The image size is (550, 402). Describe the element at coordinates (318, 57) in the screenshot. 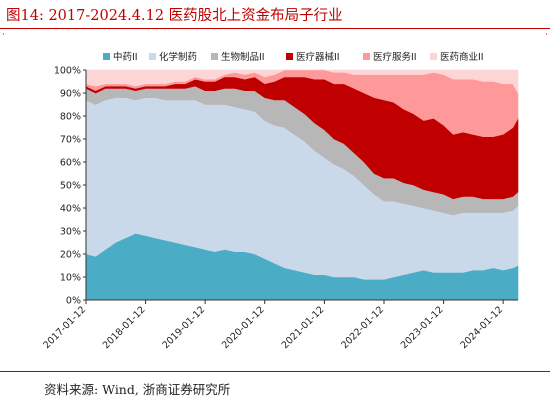

I see `legend-label: 医疗器械II` at that location.